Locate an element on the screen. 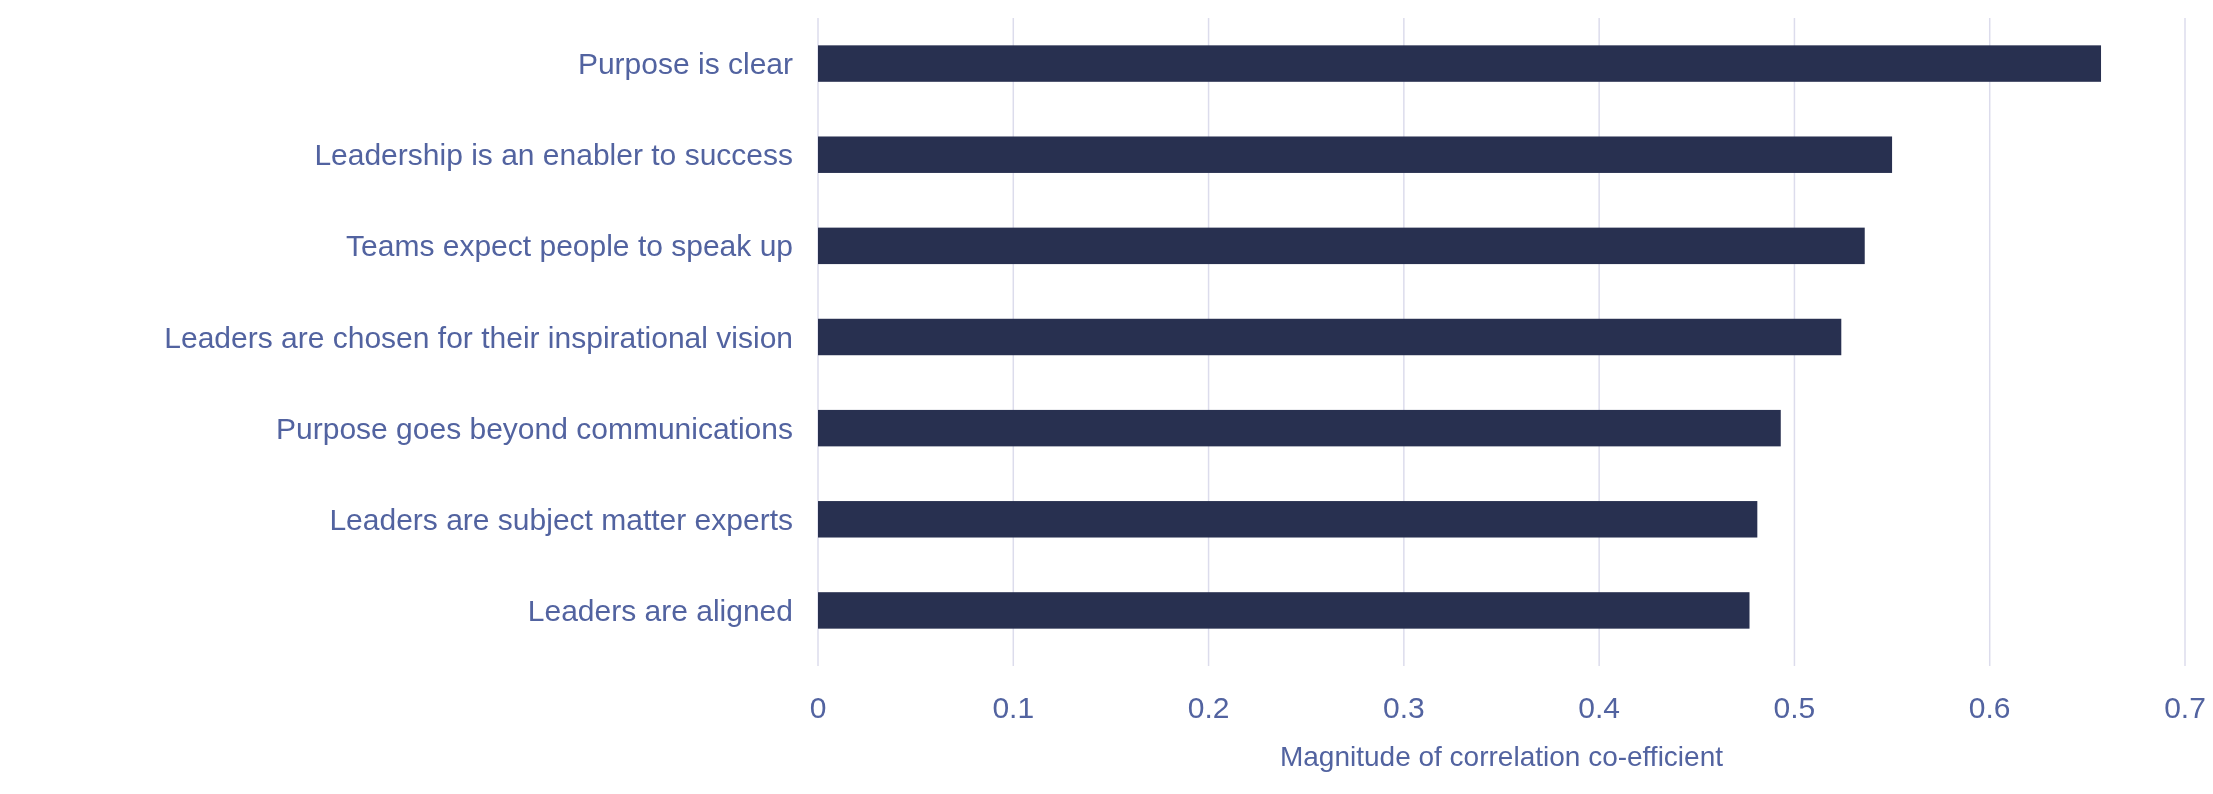 The image size is (2213, 794). y-tick-label: Purpose is clear is located at coordinates (685, 64).